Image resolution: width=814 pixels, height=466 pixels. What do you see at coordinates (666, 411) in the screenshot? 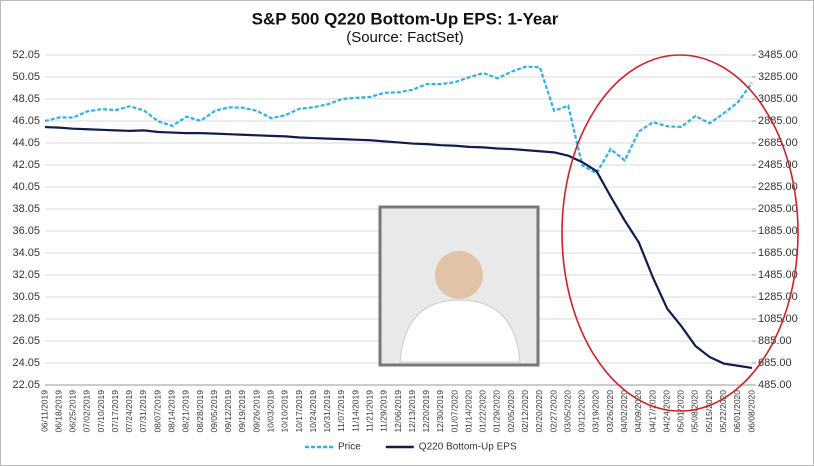
I see `x-tick-label: 04/24/2020` at bounding box center [666, 411].